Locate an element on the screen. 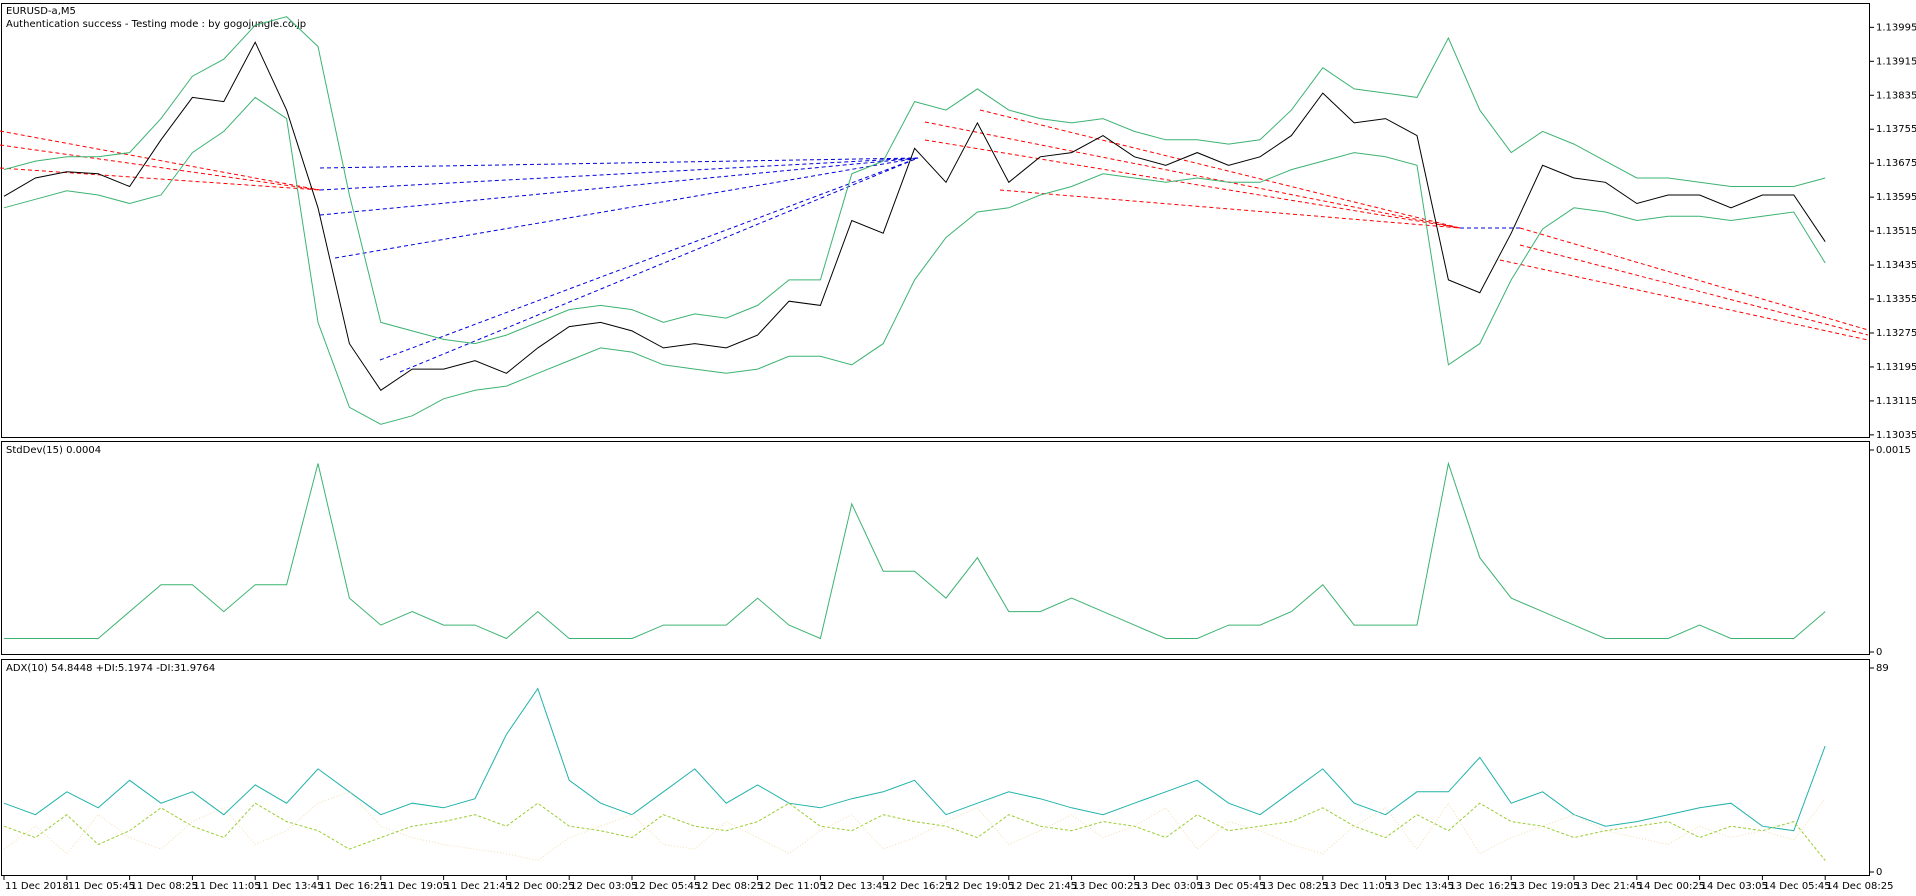 The image size is (1916, 896). x-tick-label: 13 Dec 08:25 is located at coordinates (1294, 886).